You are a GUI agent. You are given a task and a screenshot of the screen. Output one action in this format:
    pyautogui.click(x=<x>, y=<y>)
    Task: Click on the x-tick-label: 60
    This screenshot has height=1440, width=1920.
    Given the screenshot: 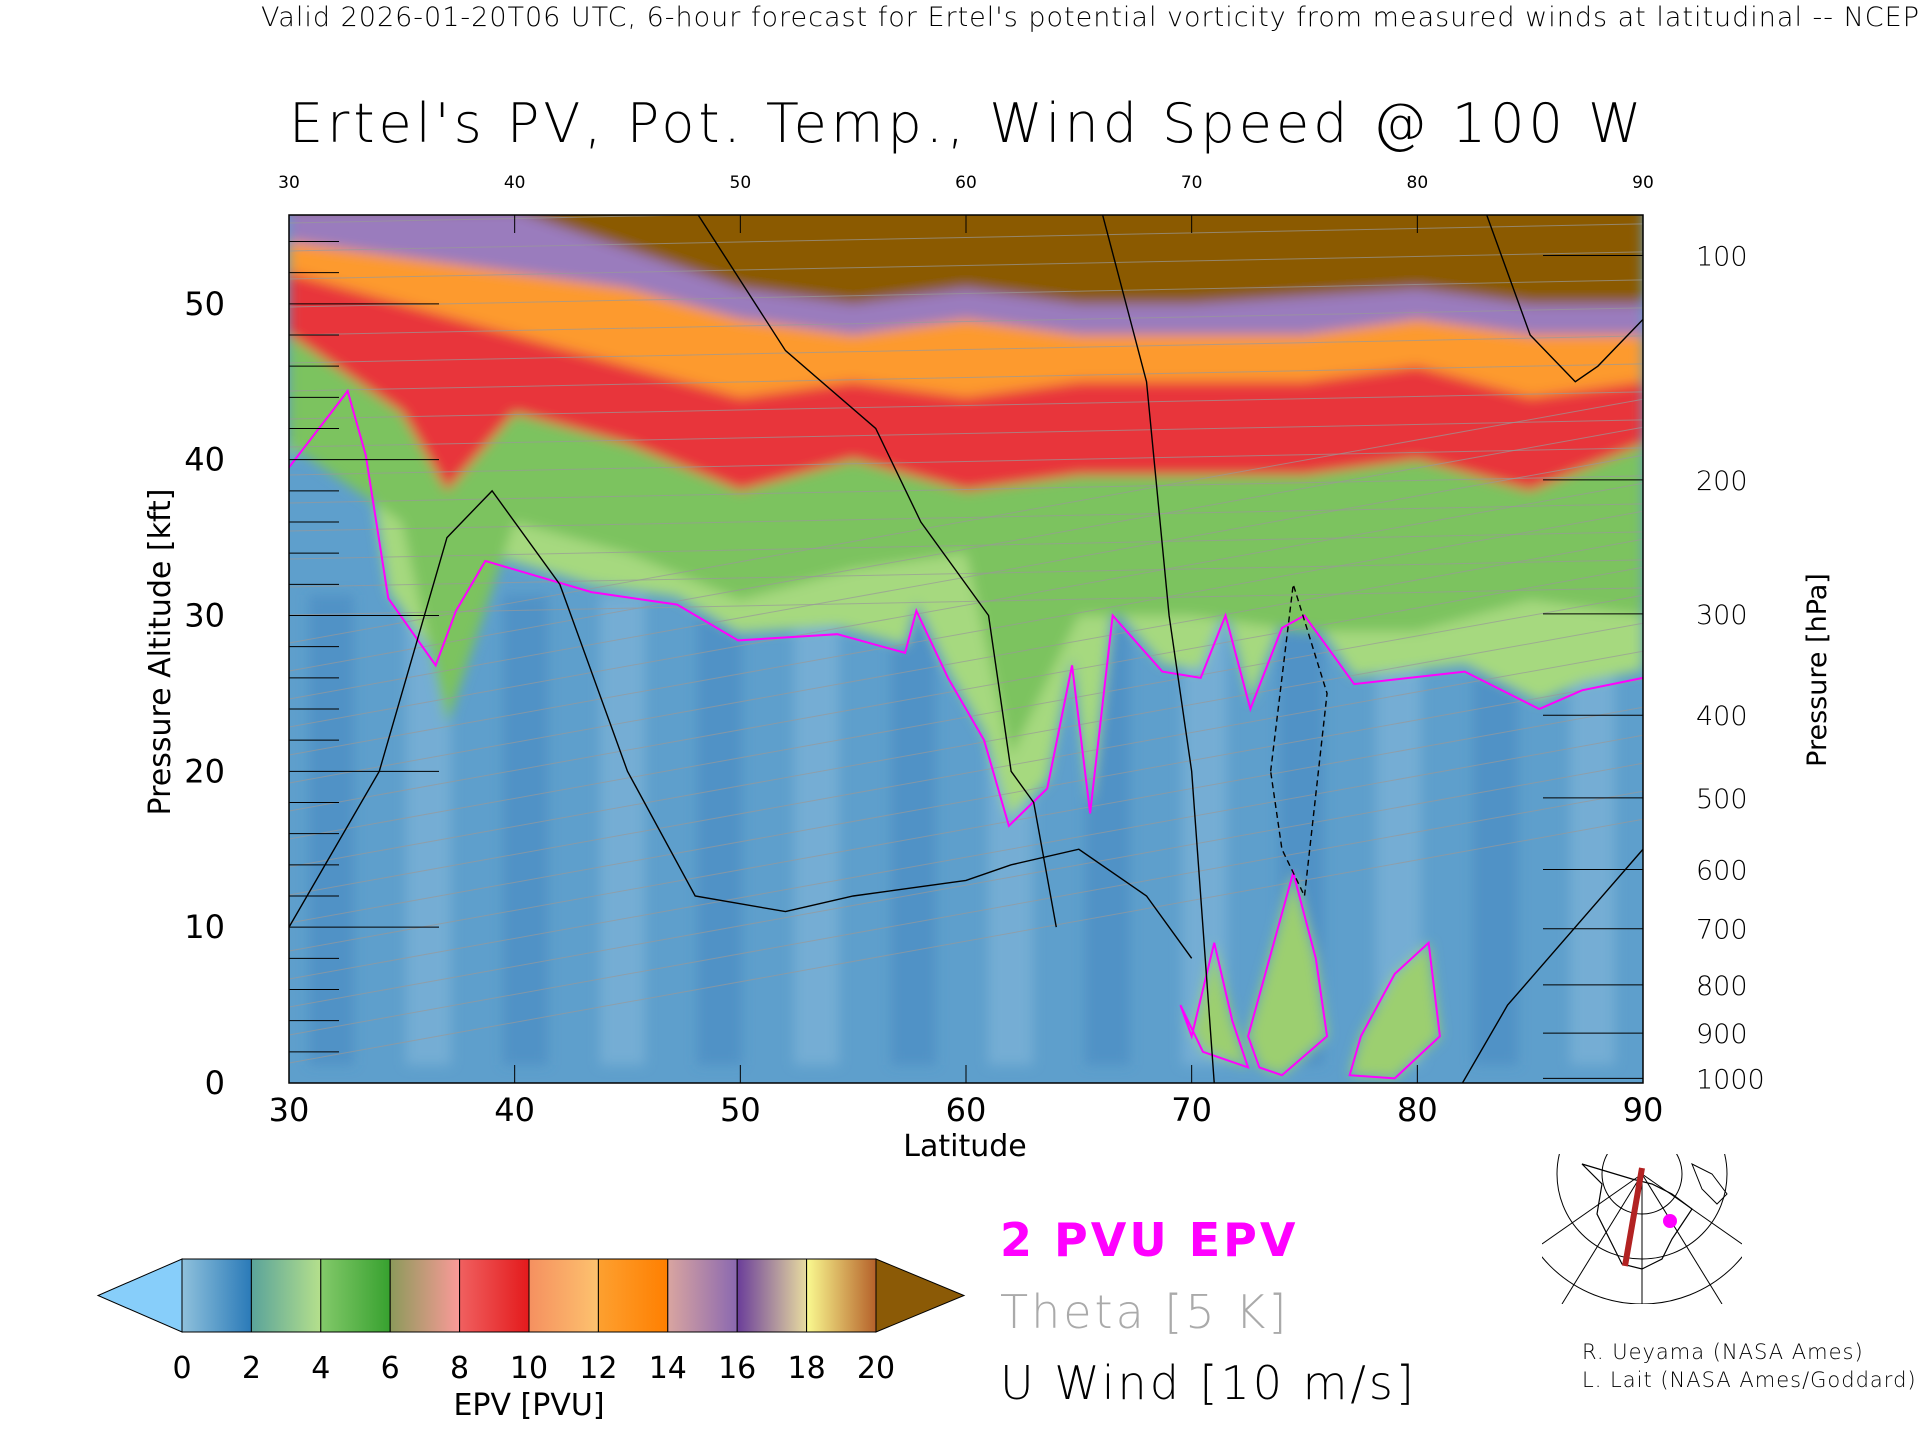 What is the action you would take?
    pyautogui.click(x=966, y=1110)
    